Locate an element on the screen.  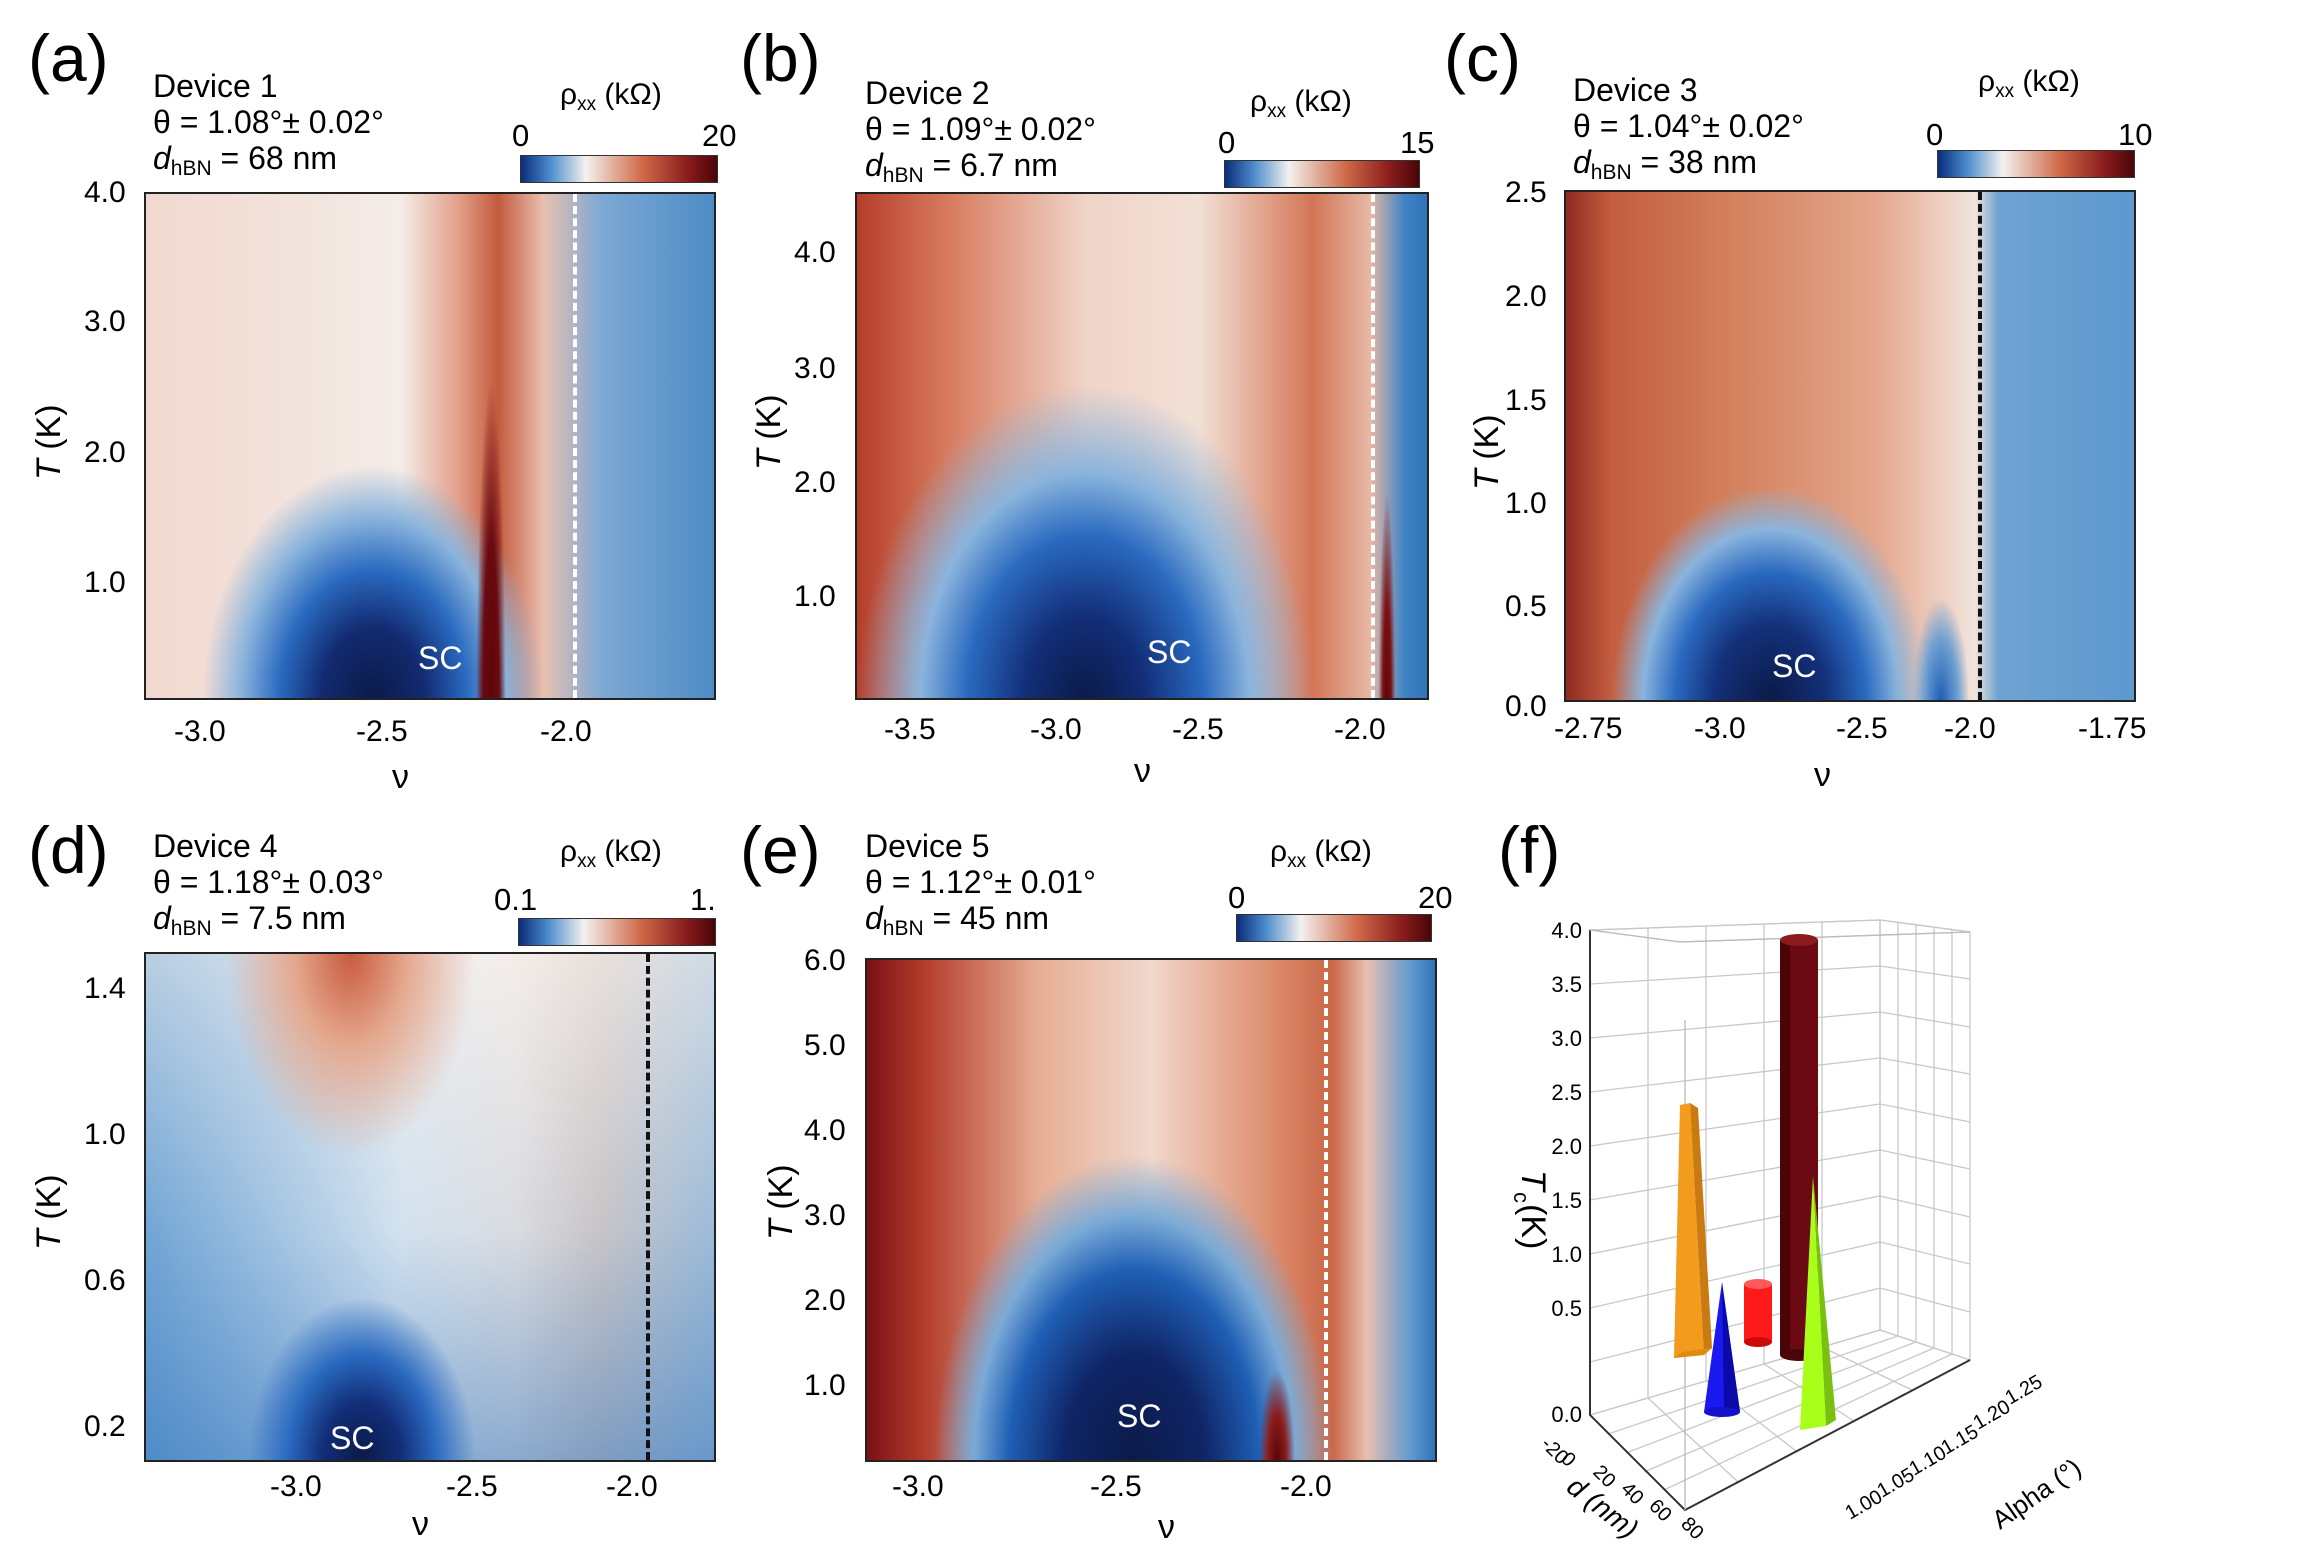
device-title: Device 1 θ = 1.08°± 0.02° dhBN = 68 nm is located at coordinates (268, 124).